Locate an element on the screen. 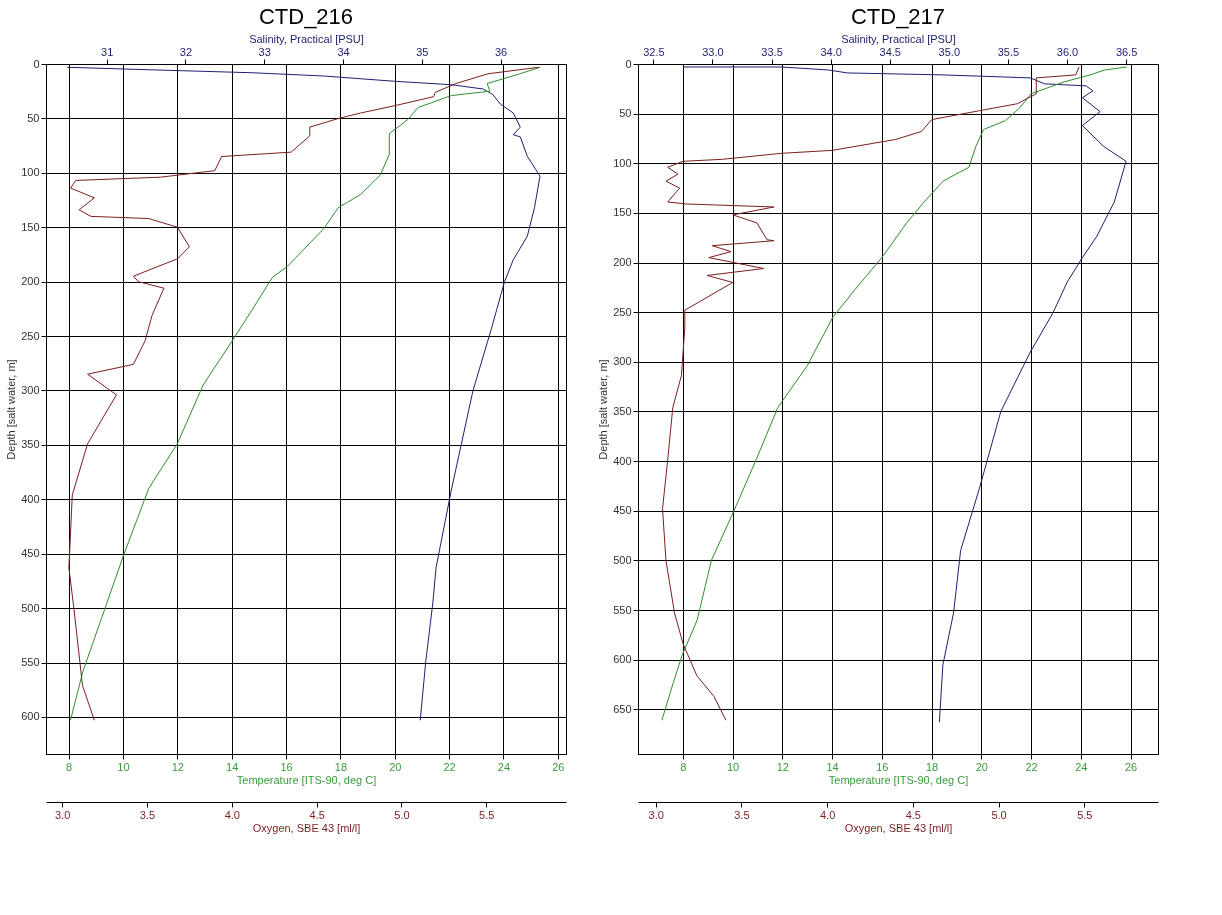 The height and width of the screenshot is (915, 1222). x2-tick-label: 32 is located at coordinates (186, 51).